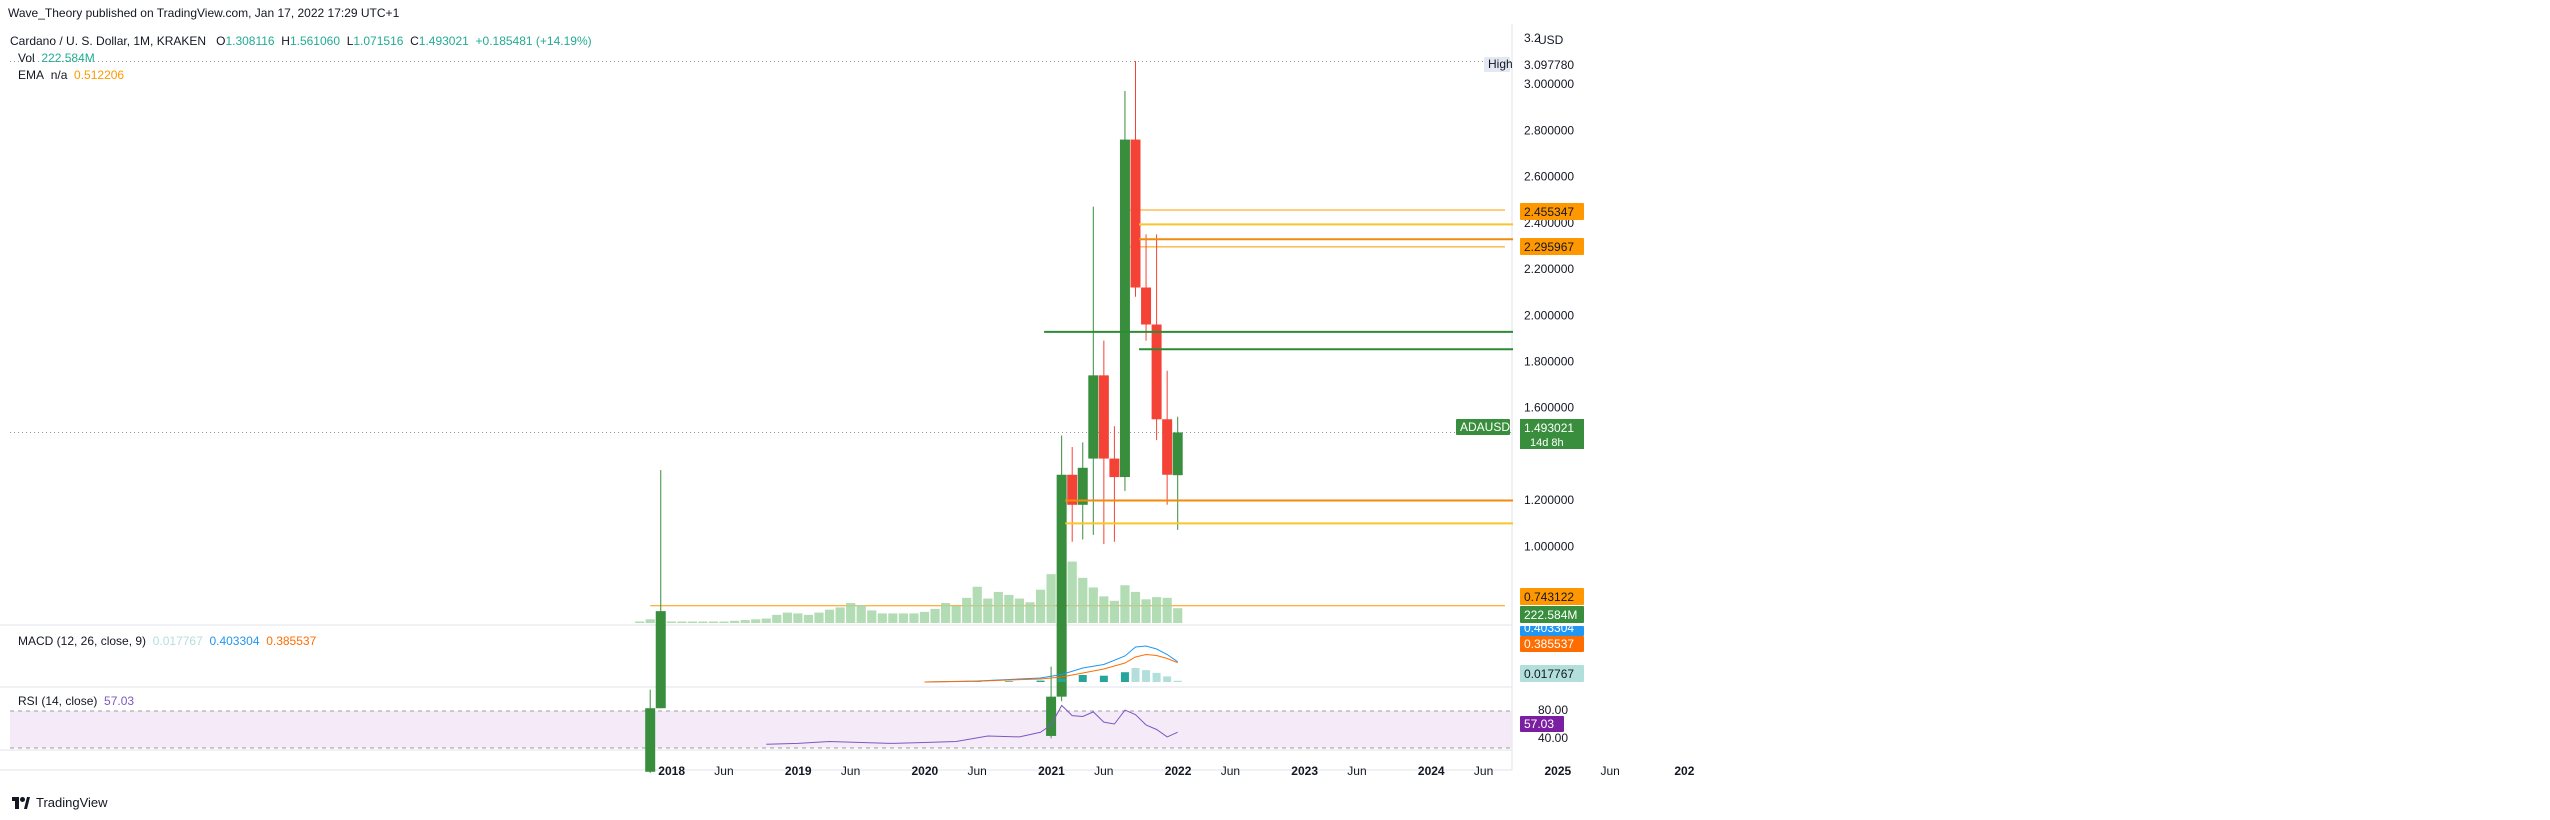  I want to click on change-value: +0.185481 (+14.19%), so click(533, 41).